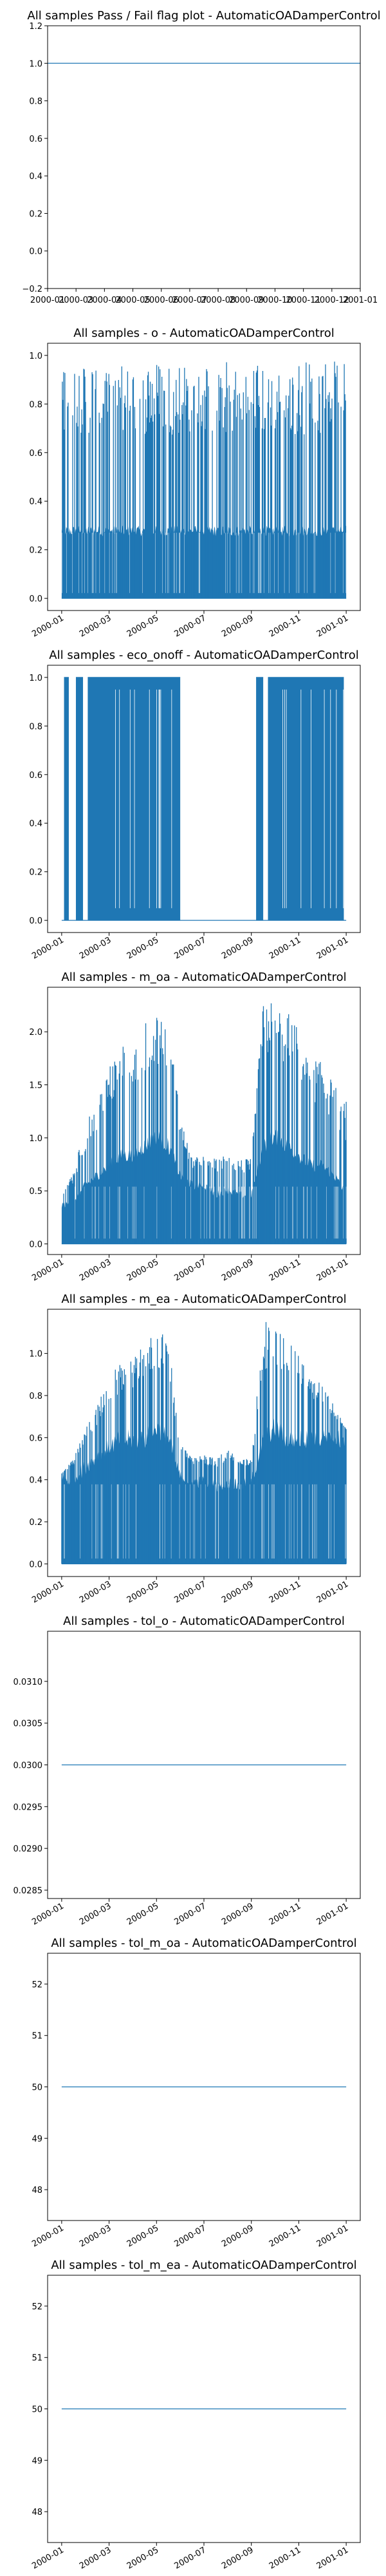  What do you see at coordinates (204, 157) in the screenshot?
I see `axes-frame` at bounding box center [204, 157].